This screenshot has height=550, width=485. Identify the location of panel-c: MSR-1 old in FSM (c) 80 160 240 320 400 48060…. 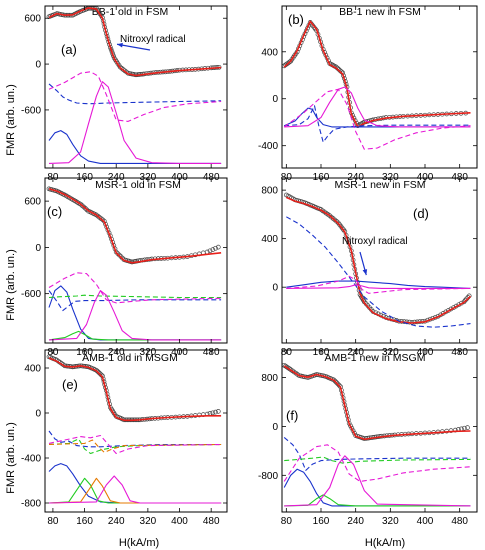
(124, 267).